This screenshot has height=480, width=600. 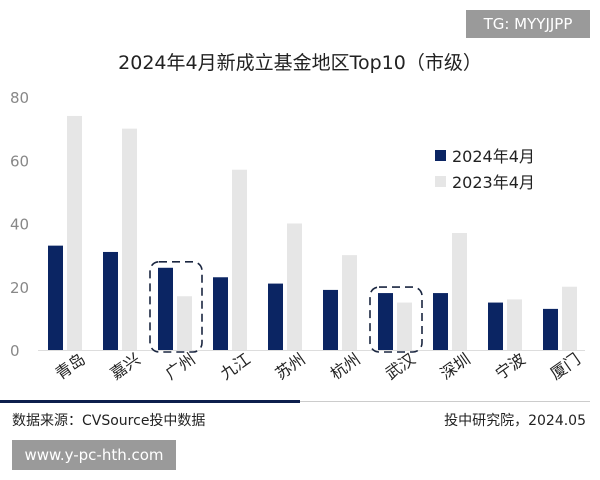 What do you see at coordinates (19, 225) in the screenshot?
I see `y-tick-label: 40` at bounding box center [19, 225].